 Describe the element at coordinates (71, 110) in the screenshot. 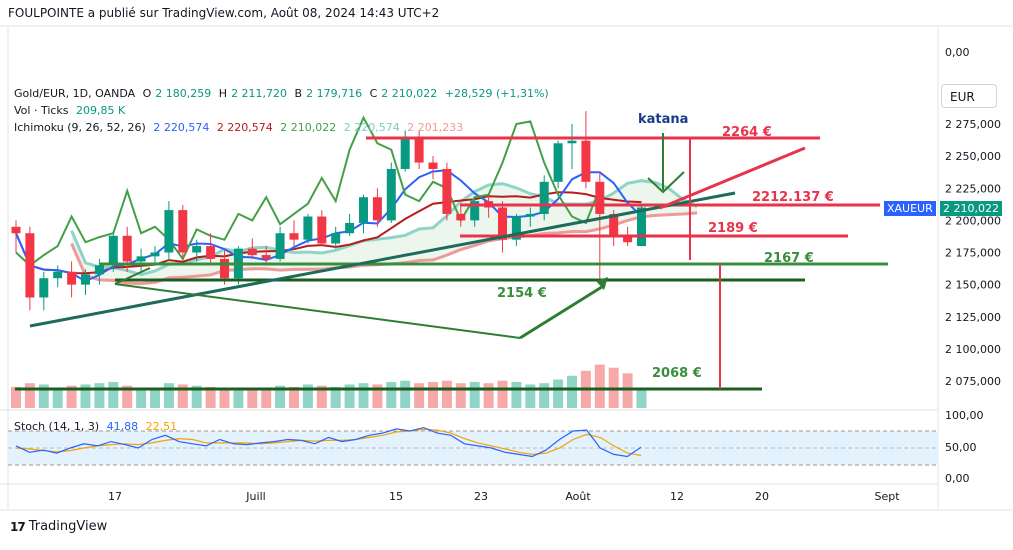

I see `volume-legend: Vol · Ticks 209,85 K` at that location.